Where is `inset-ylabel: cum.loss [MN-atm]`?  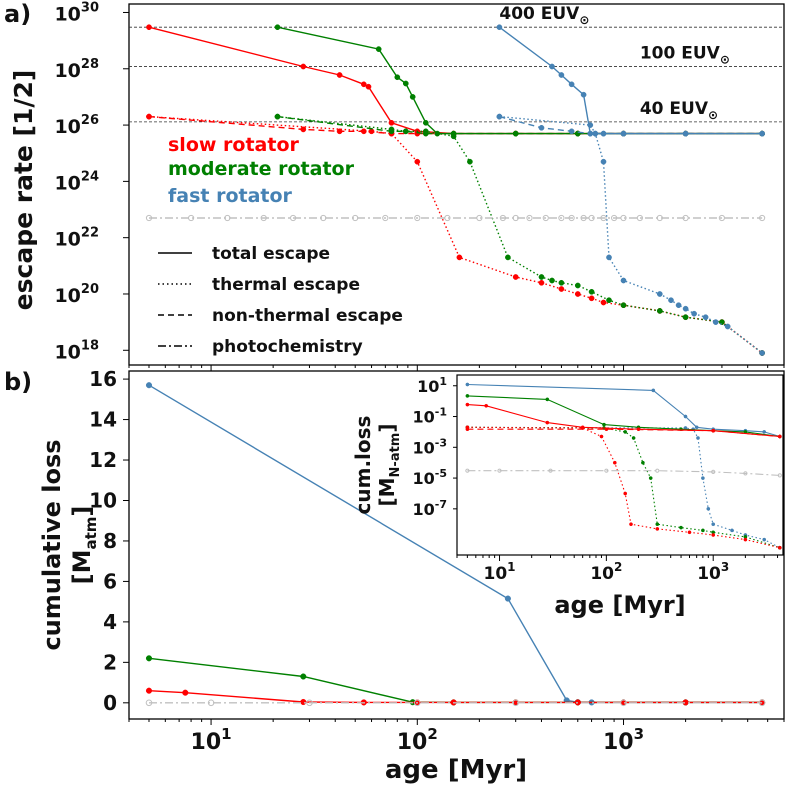 inset-ylabel: cum.loss [MN-atm] is located at coordinates (377, 465).